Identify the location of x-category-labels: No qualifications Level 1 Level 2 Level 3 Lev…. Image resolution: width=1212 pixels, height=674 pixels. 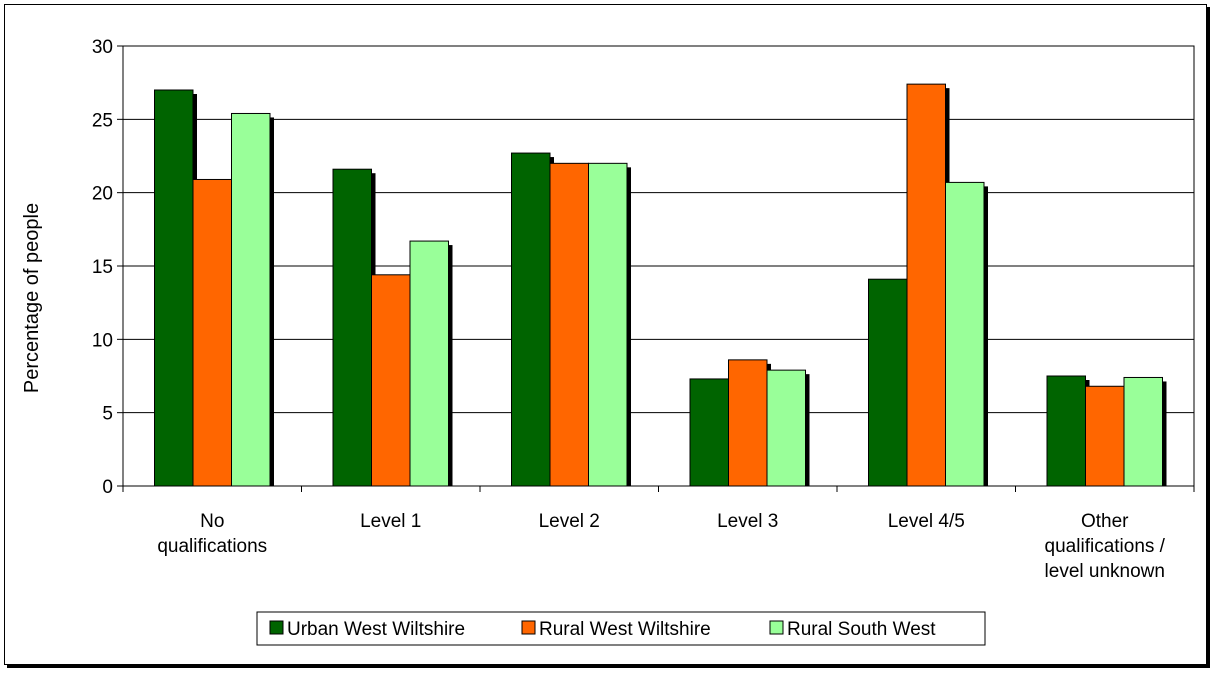
(661, 546).